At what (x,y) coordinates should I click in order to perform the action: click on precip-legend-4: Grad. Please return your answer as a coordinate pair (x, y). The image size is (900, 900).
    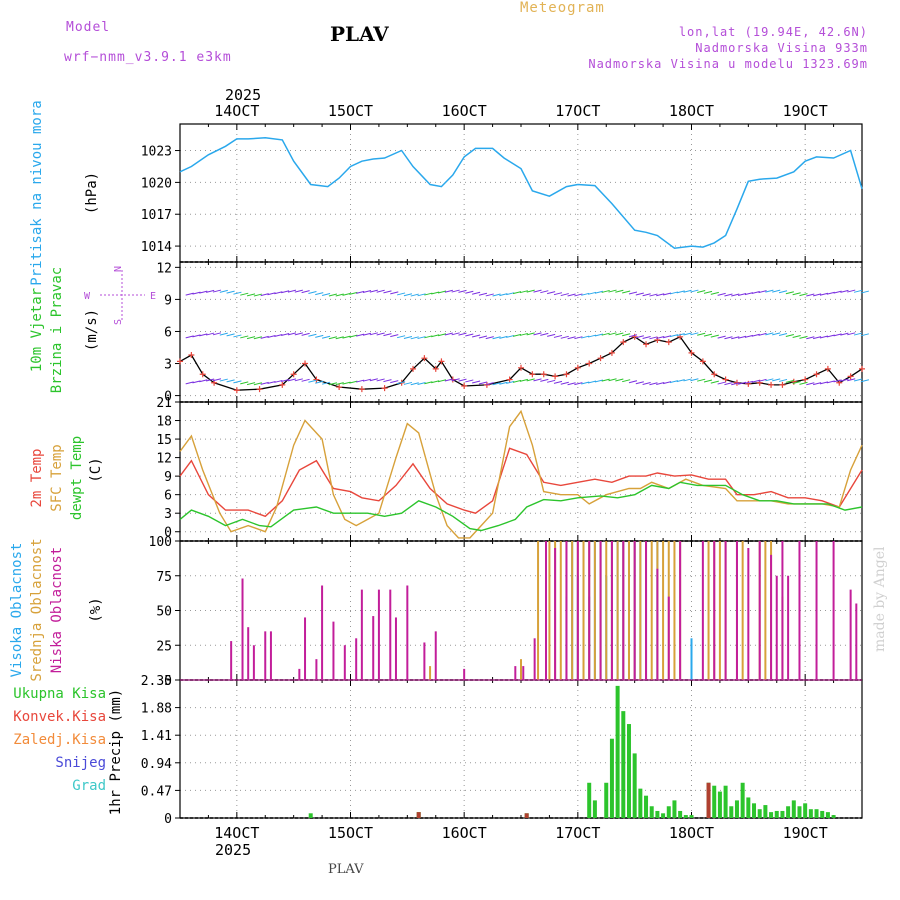
    Looking at the image, I should click on (89, 786).